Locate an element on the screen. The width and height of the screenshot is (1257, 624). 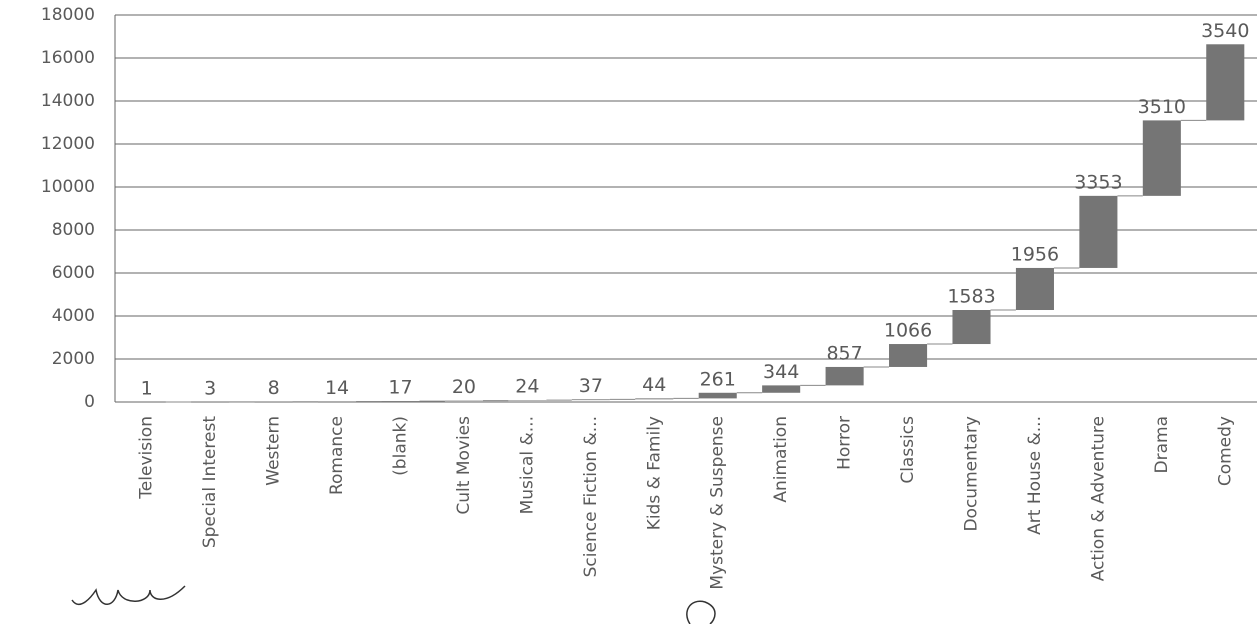
data-label: 24 is located at coordinates (527, 387).